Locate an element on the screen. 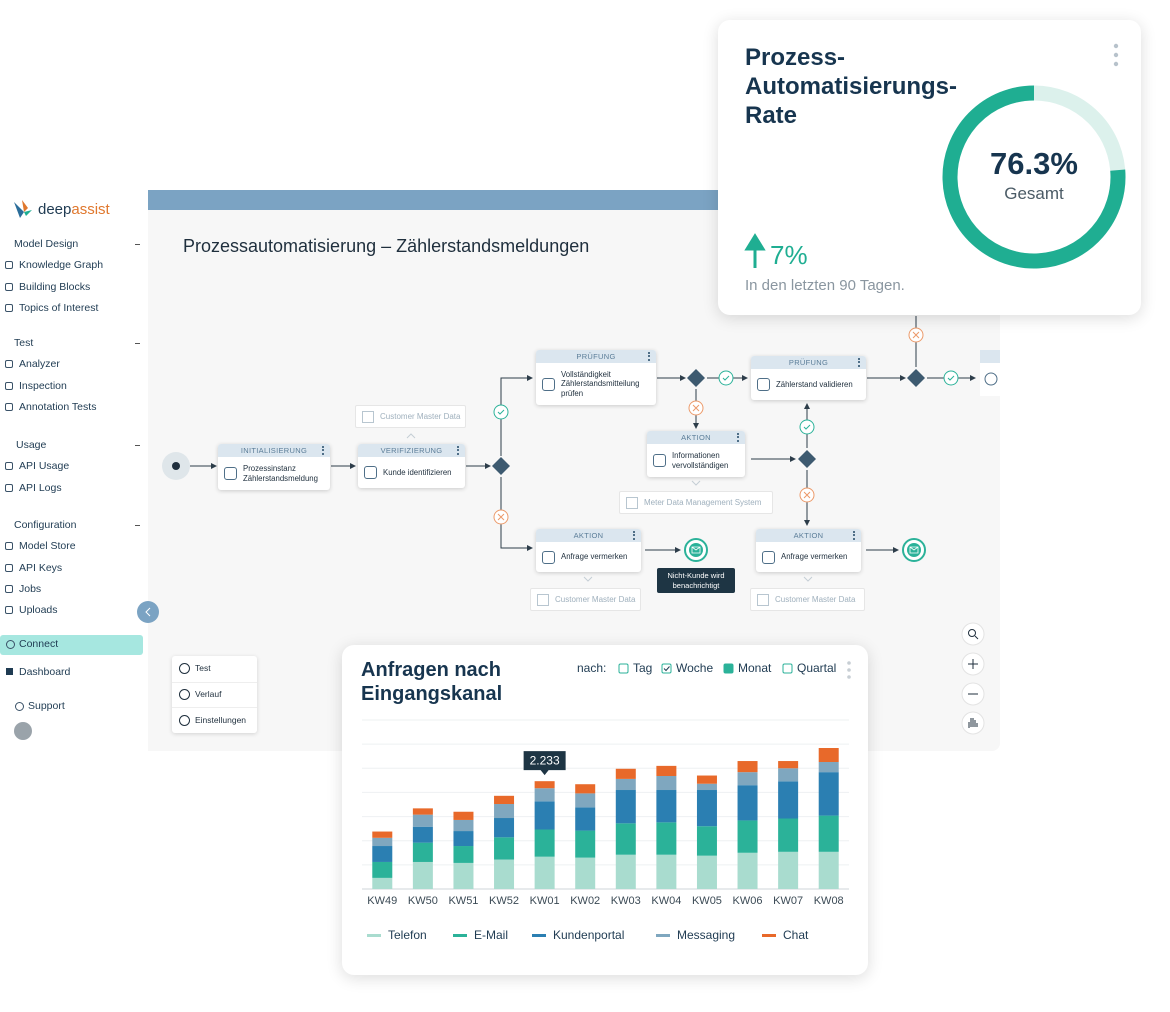  node-label: Informationen vervollständigen is located at coordinates (700, 460).